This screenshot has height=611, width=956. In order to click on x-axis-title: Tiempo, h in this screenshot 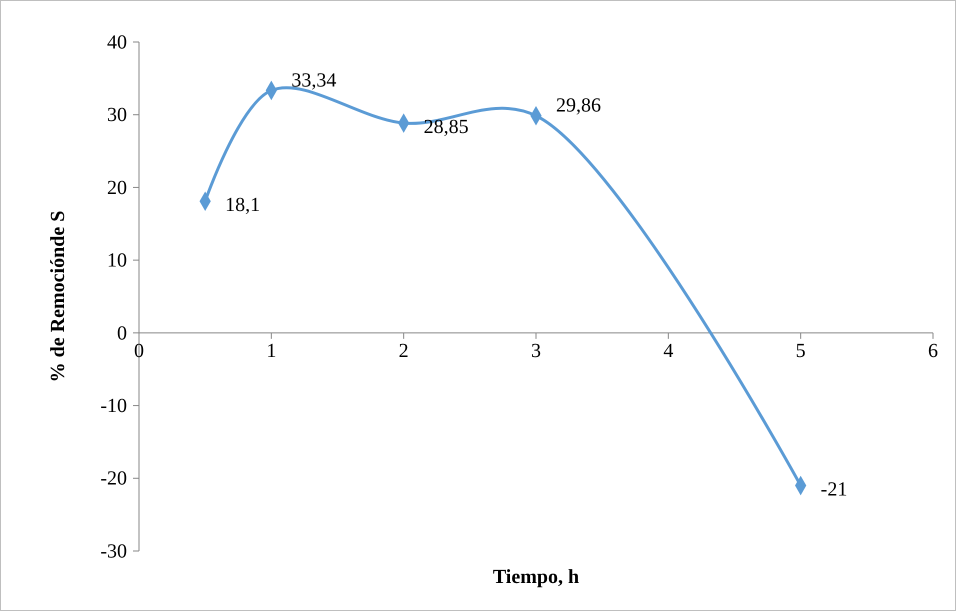, I will do `click(536, 577)`.